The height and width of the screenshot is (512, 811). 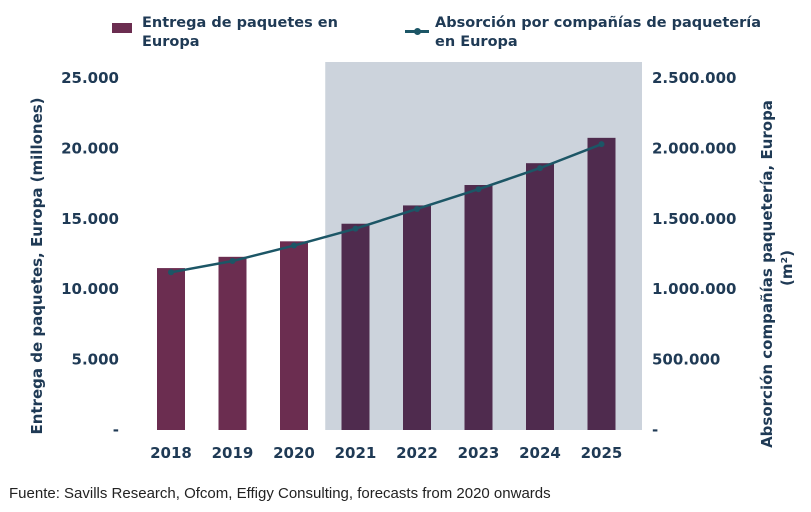 I want to click on y-left-tick-label: 10.000, so click(x=90, y=289).